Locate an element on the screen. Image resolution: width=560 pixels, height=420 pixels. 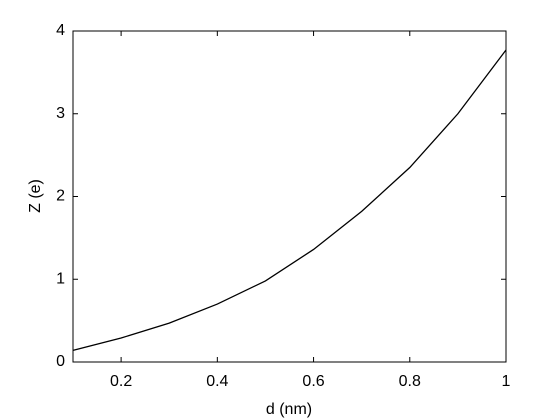
x-tick-label: 0.6 is located at coordinates (313, 381).